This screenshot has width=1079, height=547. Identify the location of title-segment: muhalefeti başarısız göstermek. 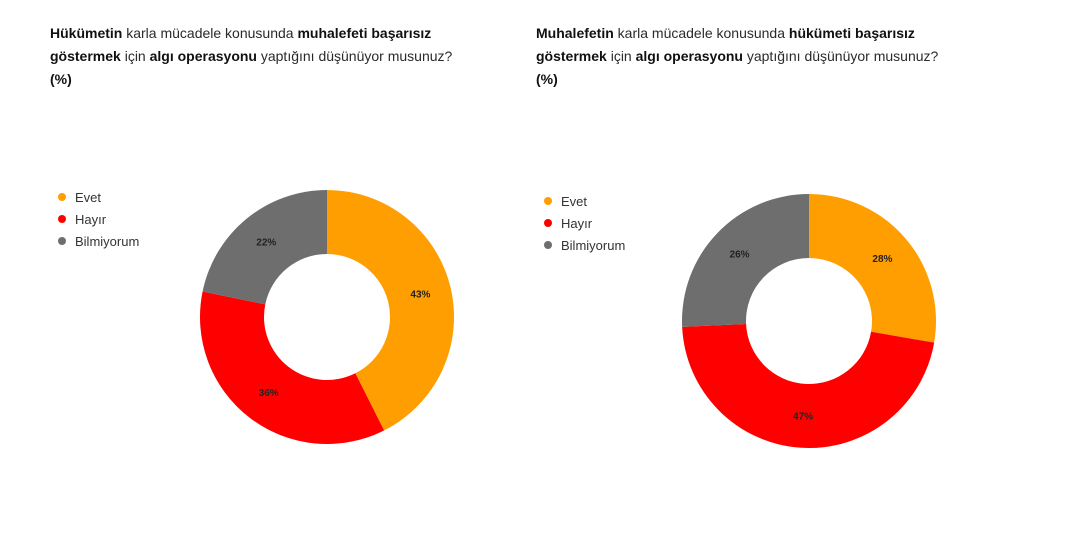
(241, 44).